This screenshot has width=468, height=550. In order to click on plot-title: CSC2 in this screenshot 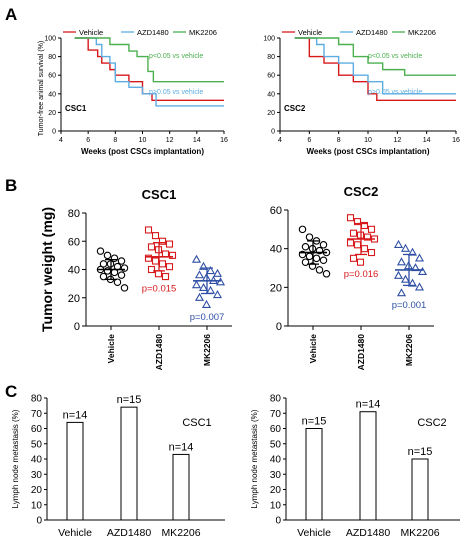, I will do `click(361, 191)`.